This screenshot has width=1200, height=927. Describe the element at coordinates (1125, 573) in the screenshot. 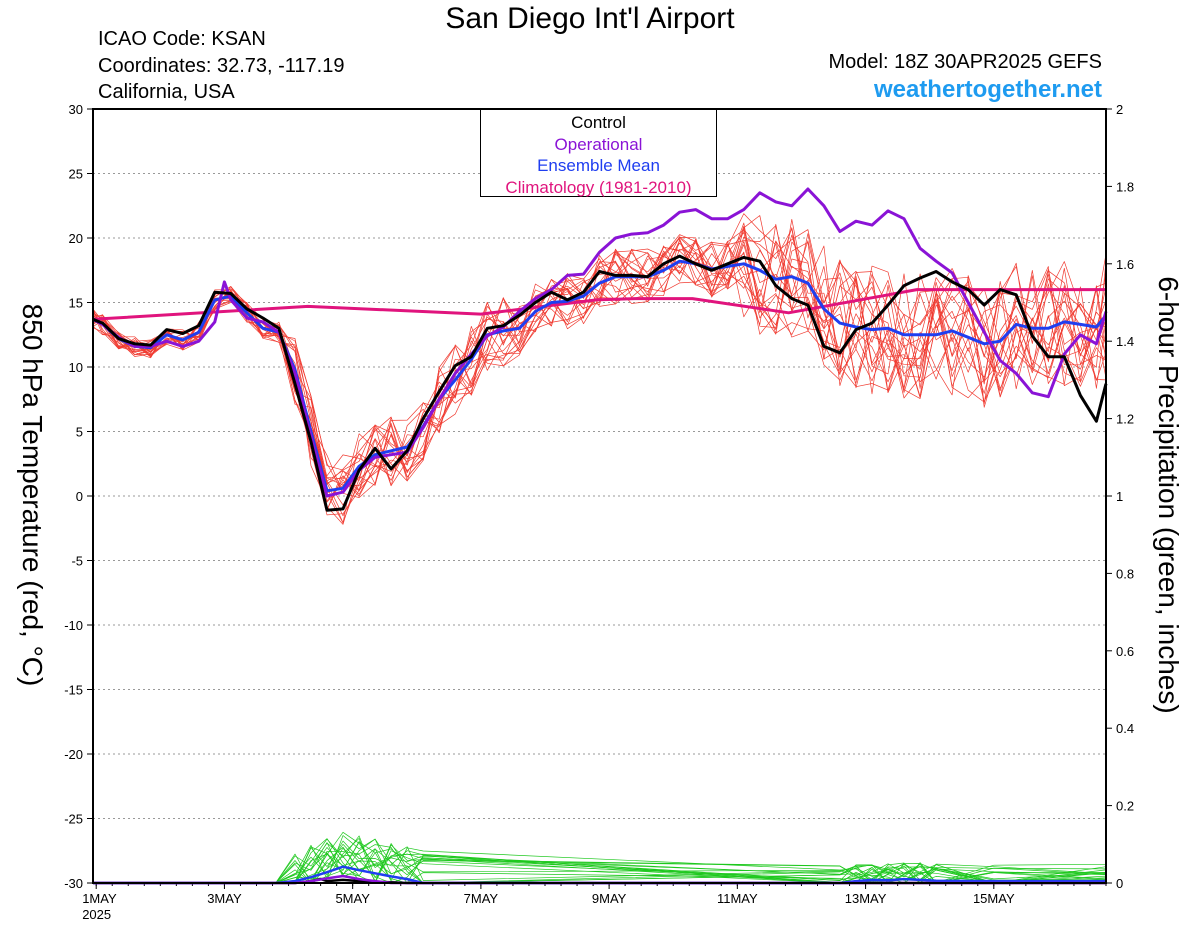

I see `y2-tick-label: 0.8` at that location.